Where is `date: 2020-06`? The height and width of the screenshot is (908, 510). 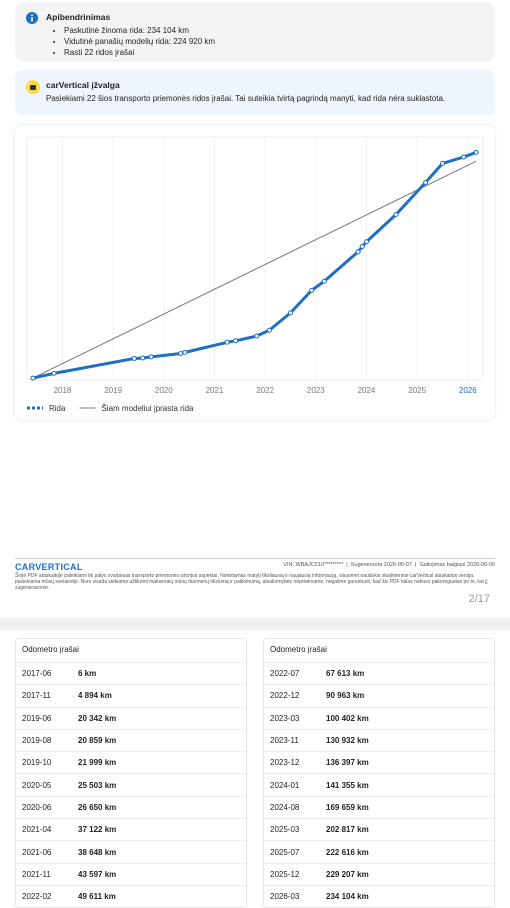 date: 2020-06 is located at coordinates (37, 807).